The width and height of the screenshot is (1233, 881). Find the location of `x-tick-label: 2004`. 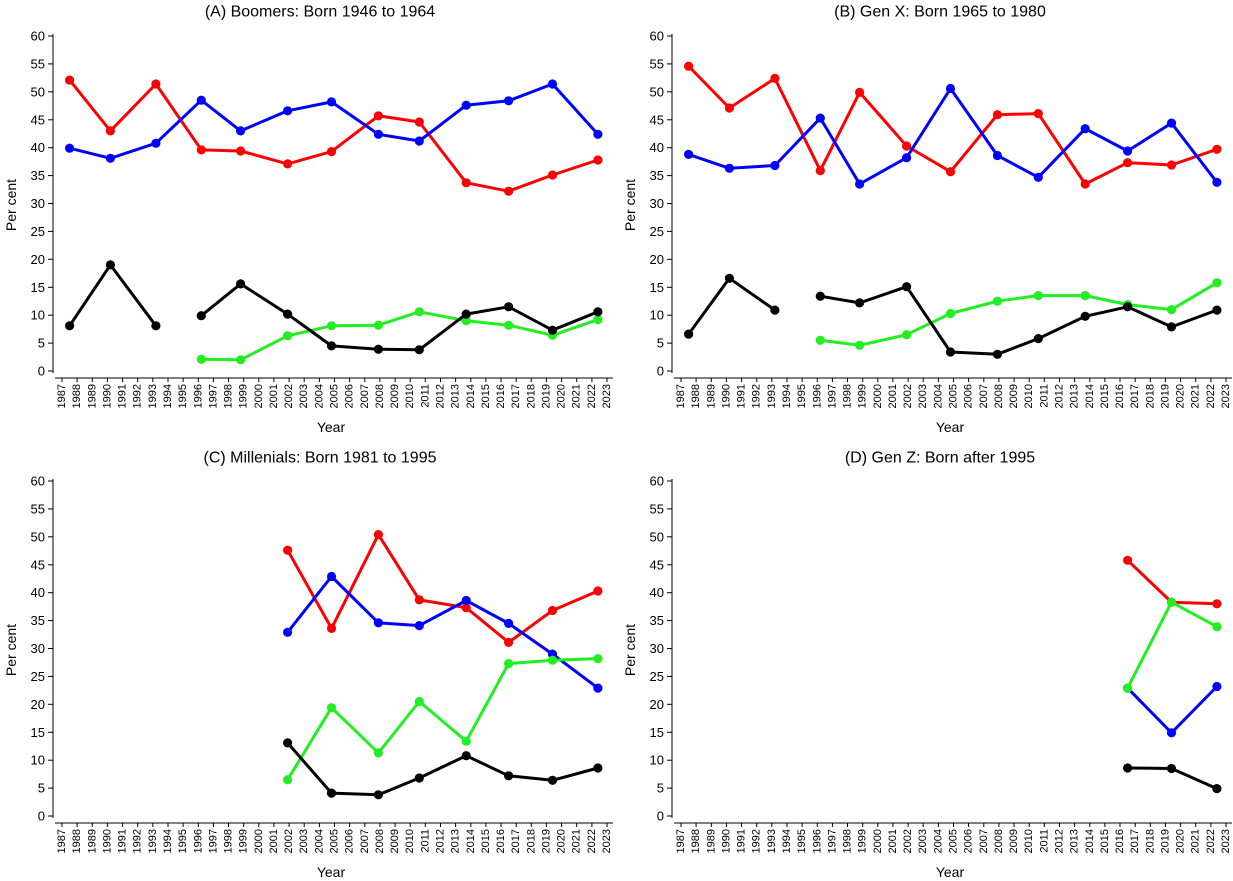

x-tick-label: 2004 is located at coordinates (938, 841).